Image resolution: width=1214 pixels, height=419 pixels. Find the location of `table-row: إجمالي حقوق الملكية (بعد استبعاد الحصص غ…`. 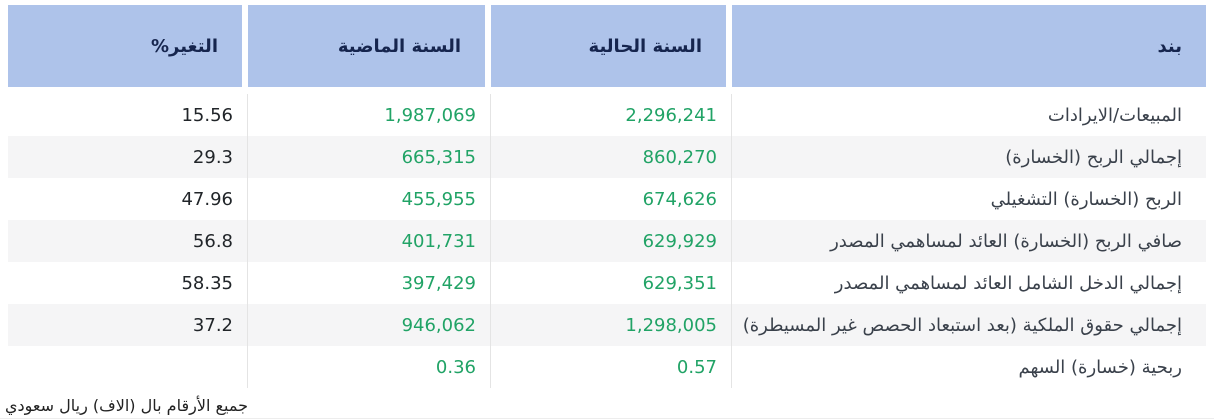

table-row: إجمالي حقوق الملكية (بعد استبعاد الحصص غ… is located at coordinates (607, 325).